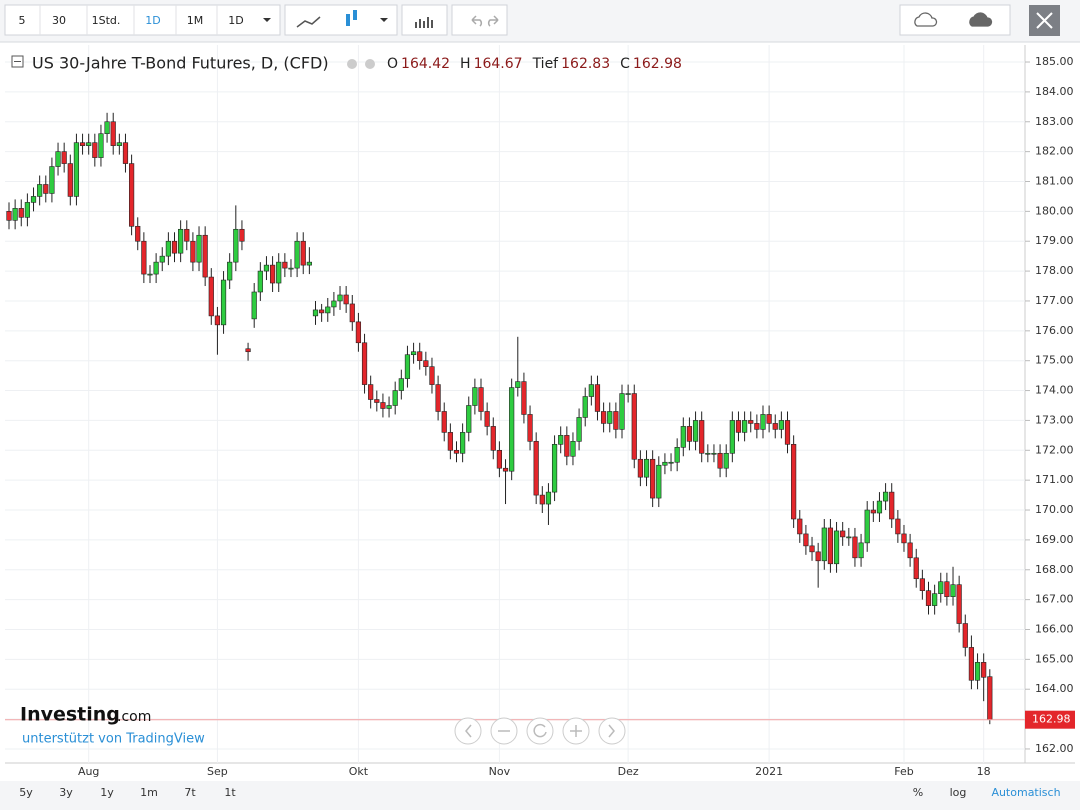 This screenshot has height=810, width=1080. Describe the element at coordinates (1054, 300) in the screenshot. I see `y-tick-label: 177.00` at that location.